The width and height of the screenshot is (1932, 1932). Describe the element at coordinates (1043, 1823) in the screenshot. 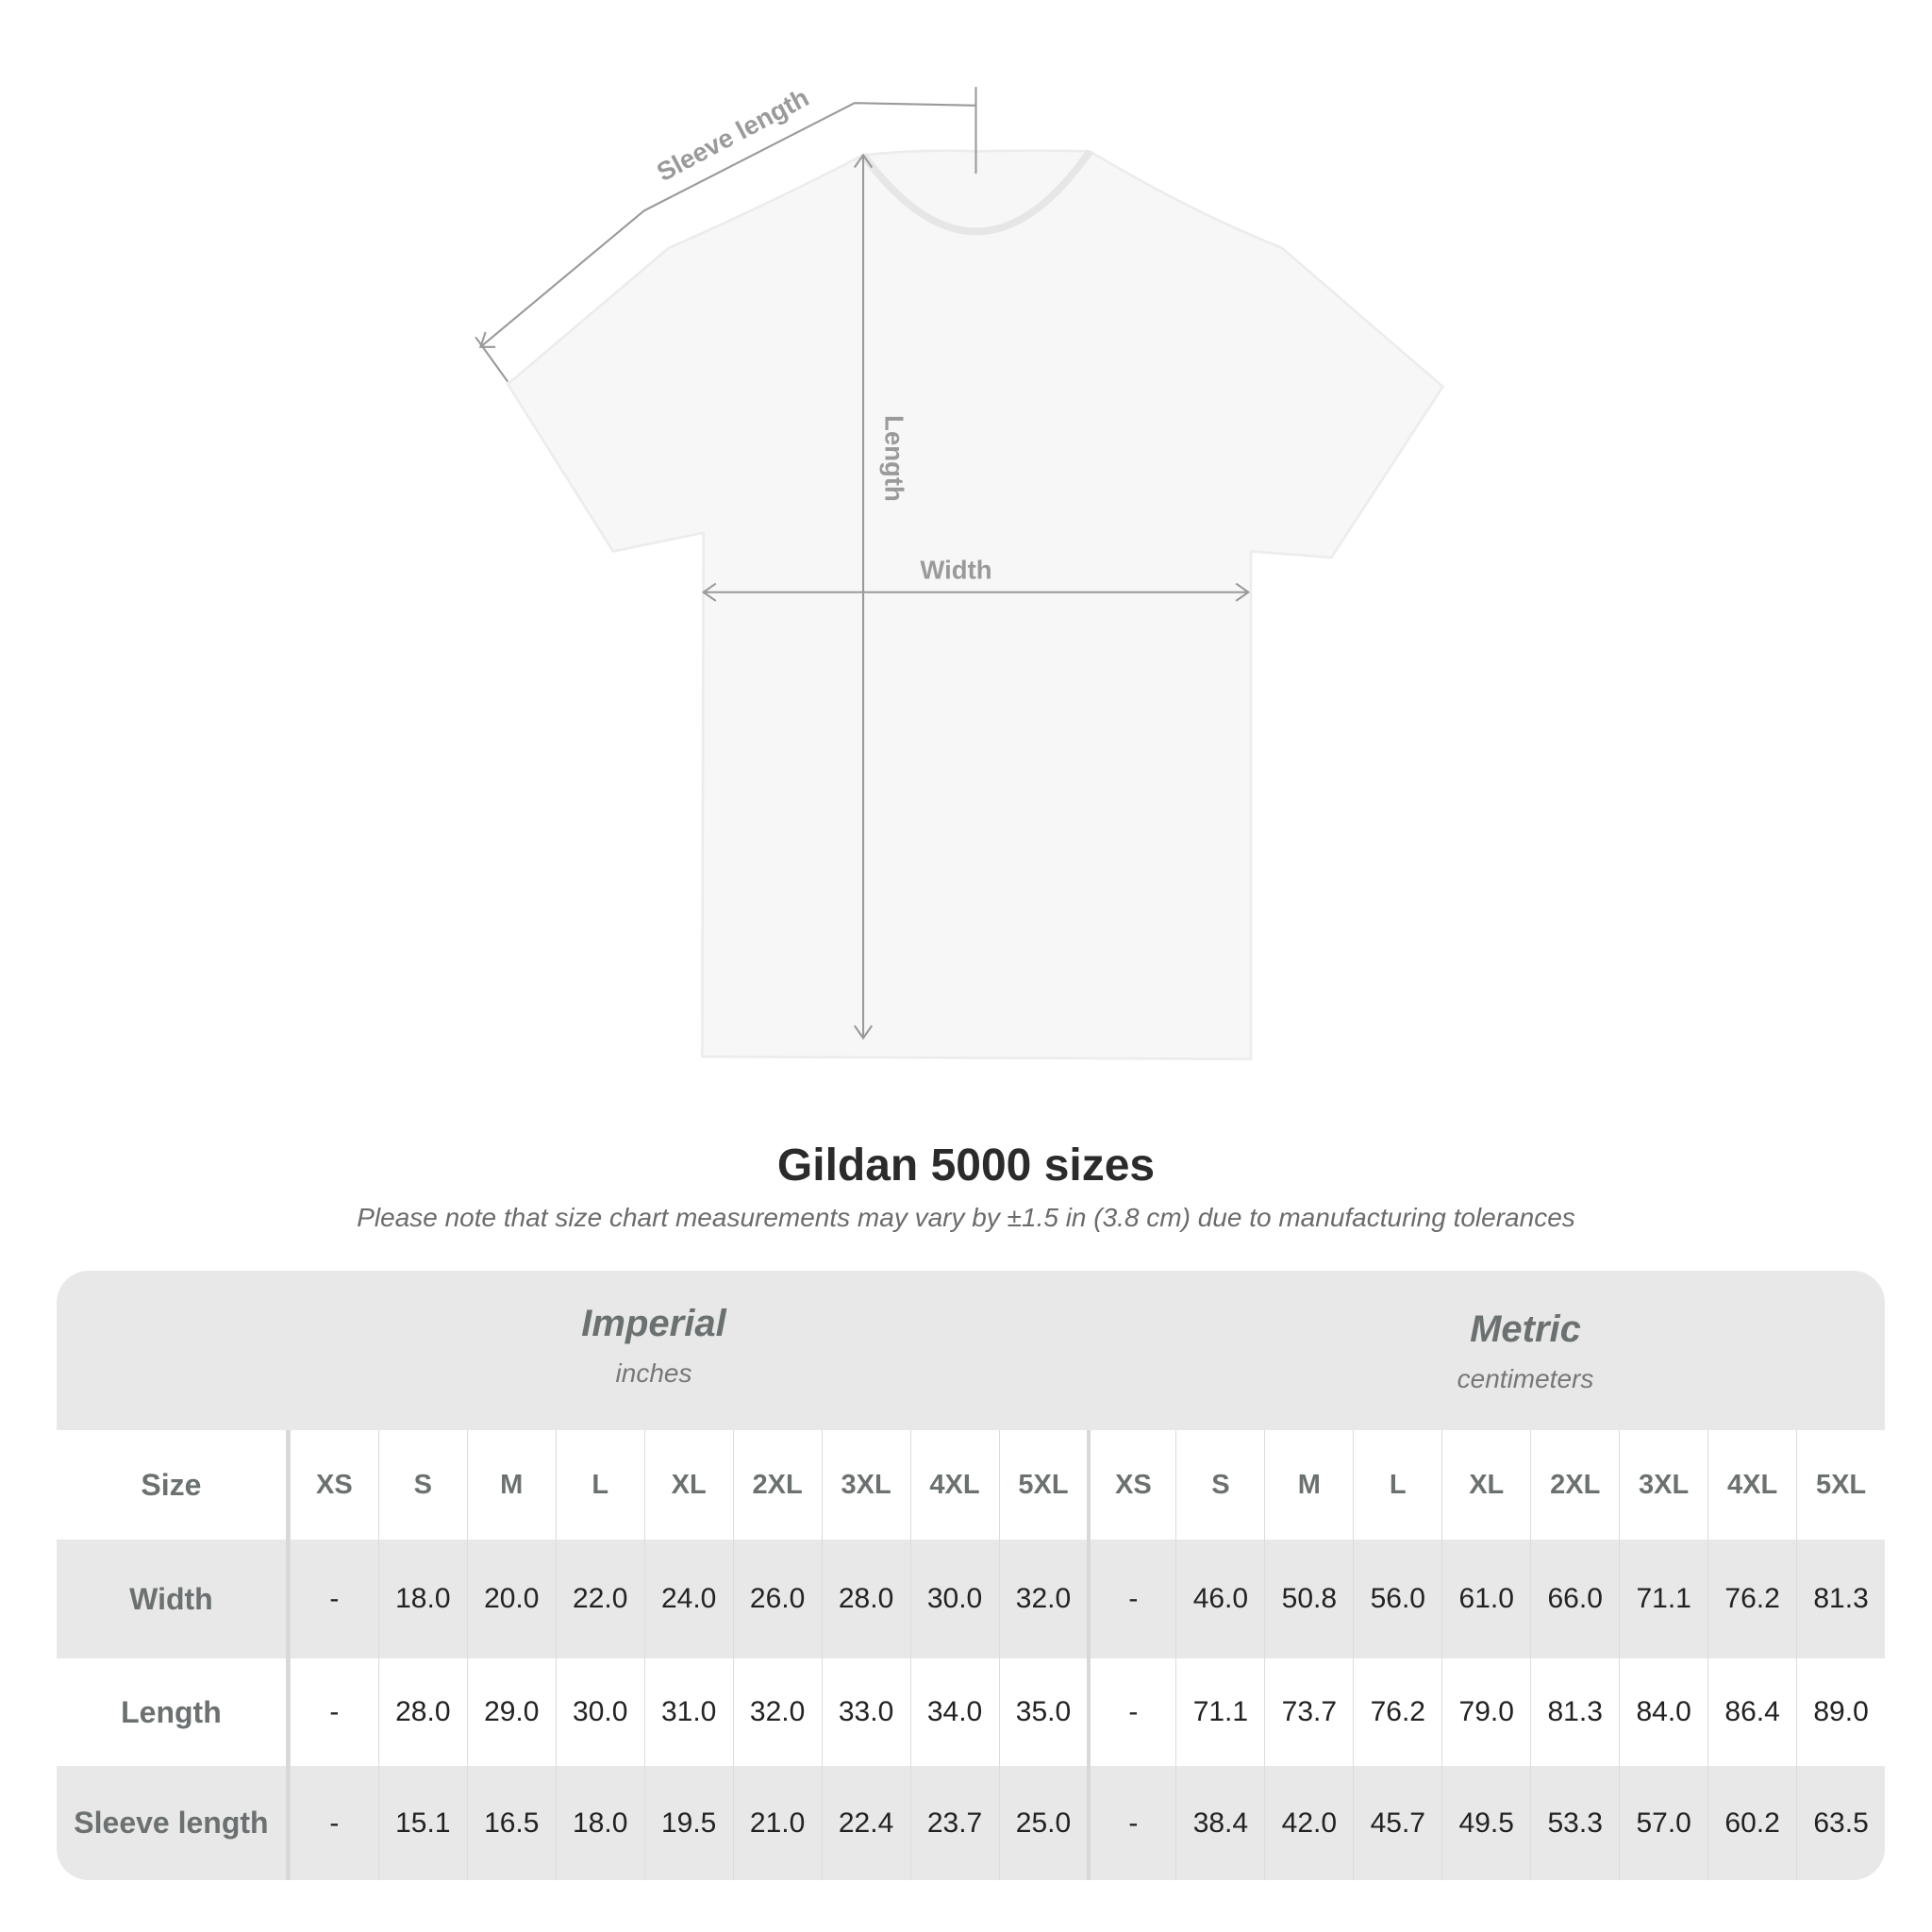

I see `imperial-value-cell: 25.0` at that location.